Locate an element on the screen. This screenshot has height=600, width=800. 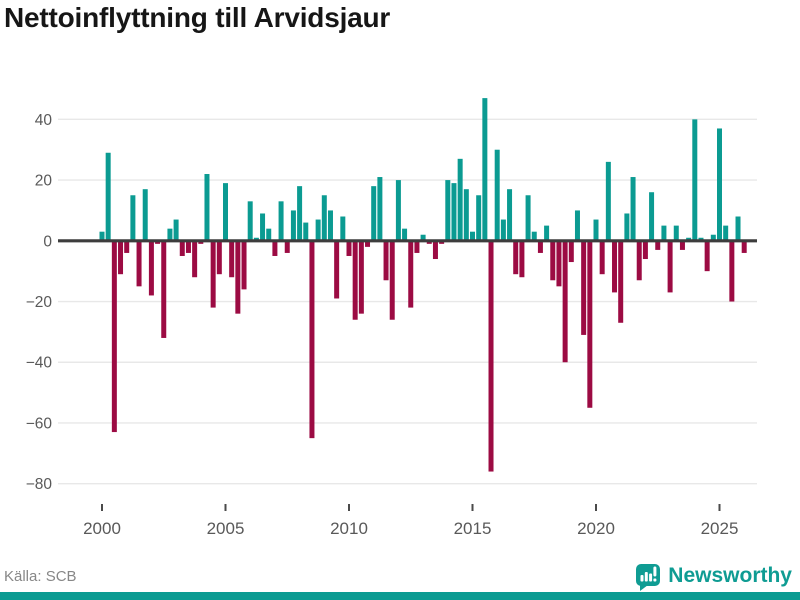
bar-q92 is located at coordinates (670, 266).